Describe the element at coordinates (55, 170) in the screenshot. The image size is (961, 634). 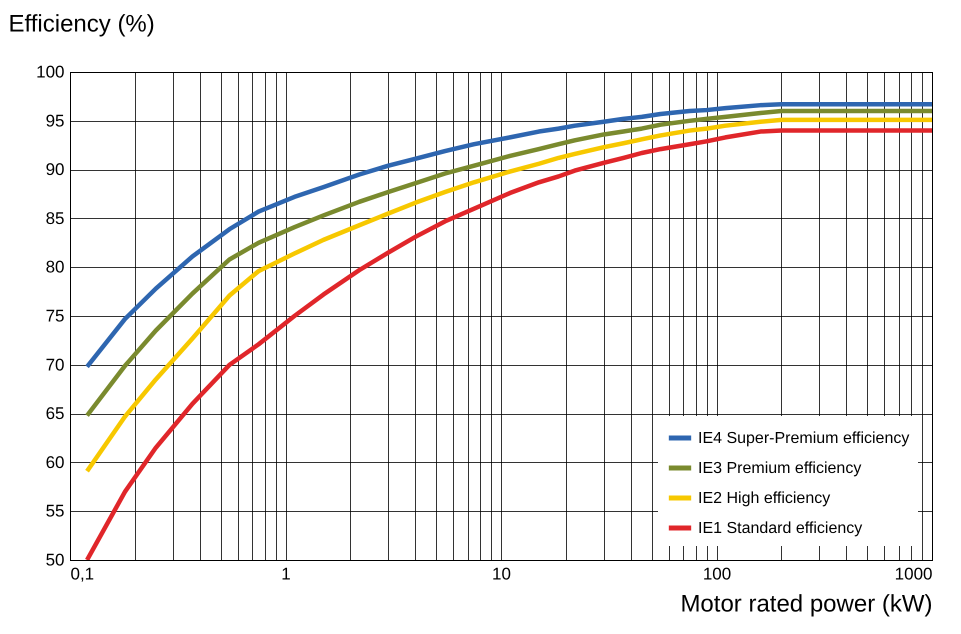
I see `y-tick-label: 90` at that location.